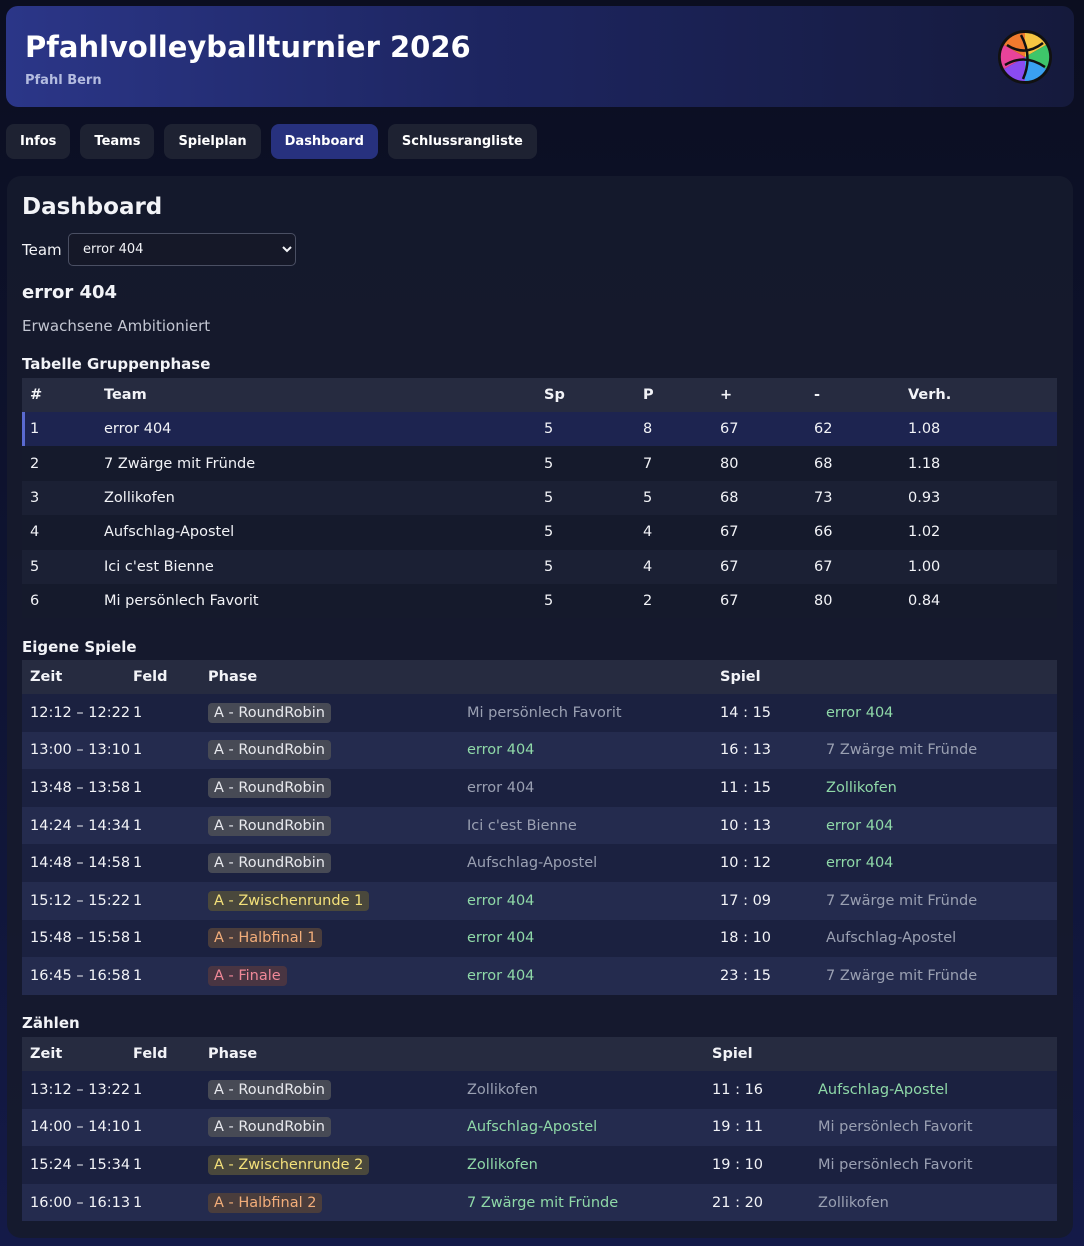 The image size is (1084, 1246). What do you see at coordinates (881, 1054) in the screenshot?
I see `column-header: Spiel` at bounding box center [881, 1054].